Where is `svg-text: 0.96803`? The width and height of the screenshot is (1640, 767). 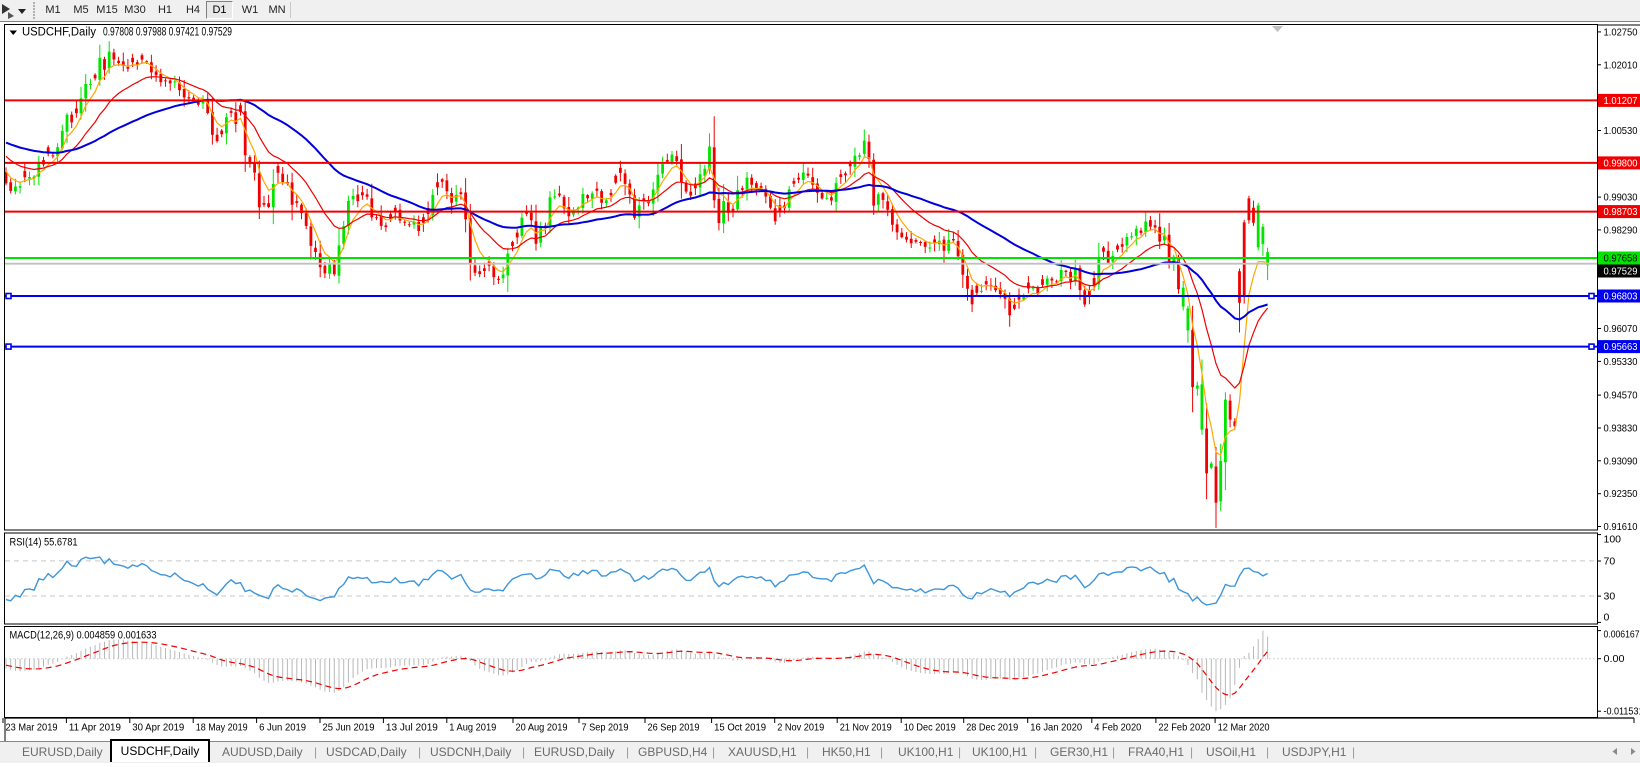 svg-text: 0.96803 is located at coordinates (1621, 297).